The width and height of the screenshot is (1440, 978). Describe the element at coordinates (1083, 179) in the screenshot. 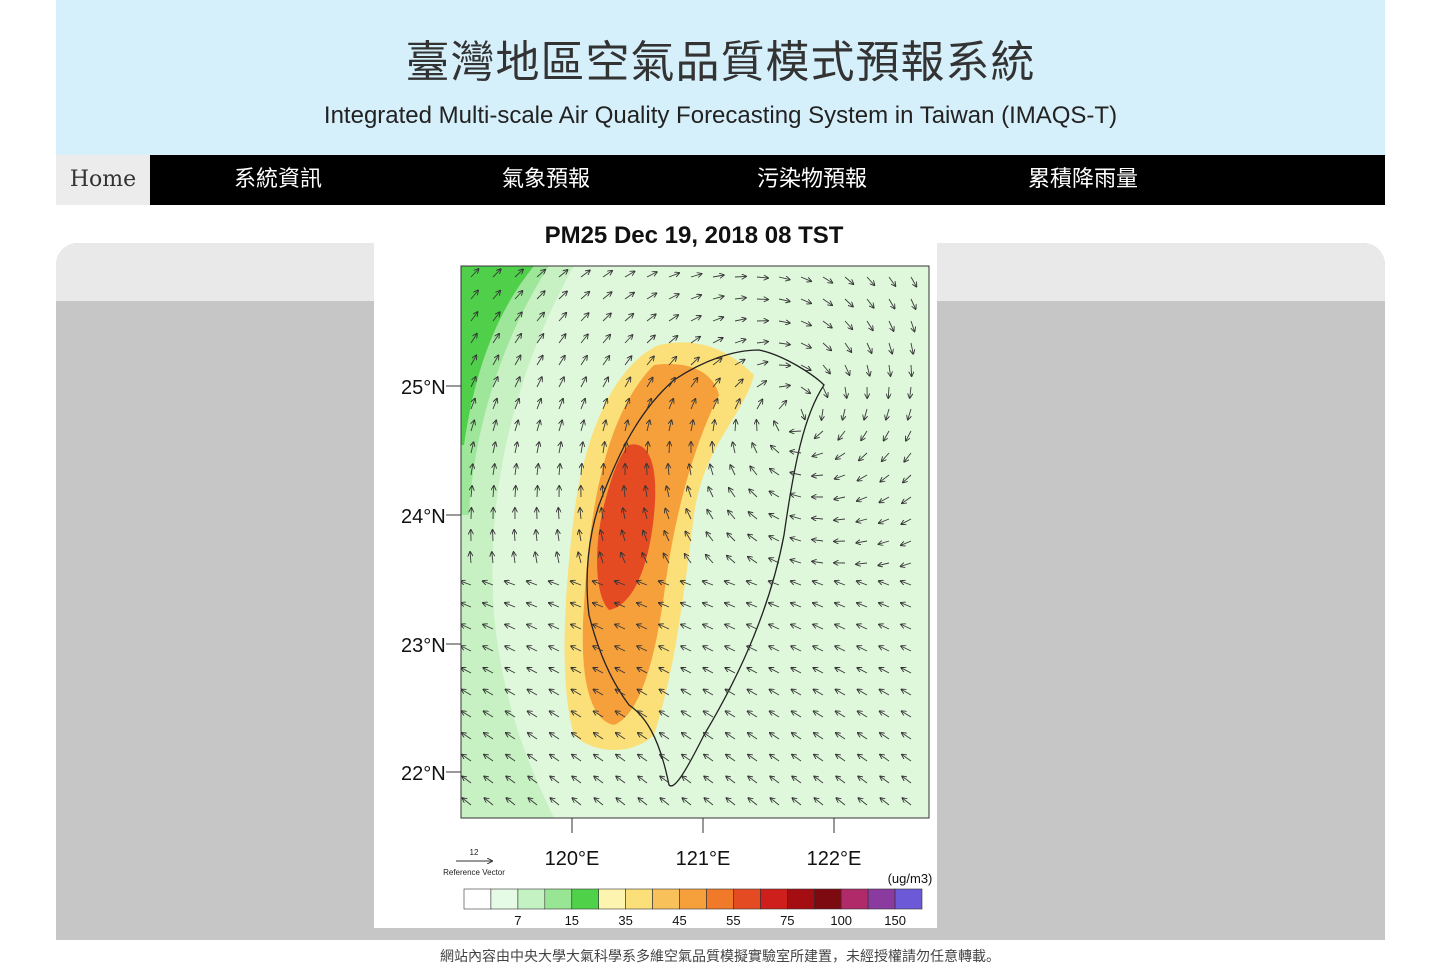

I see `nav-accumulated-rainfall: 累積降雨量` at that location.